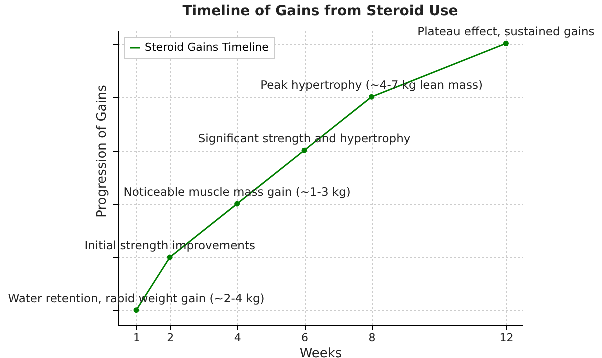 Image resolution: width=602 pixels, height=358 pixels. I want to click on x-tick-label: 1, so click(136, 338).